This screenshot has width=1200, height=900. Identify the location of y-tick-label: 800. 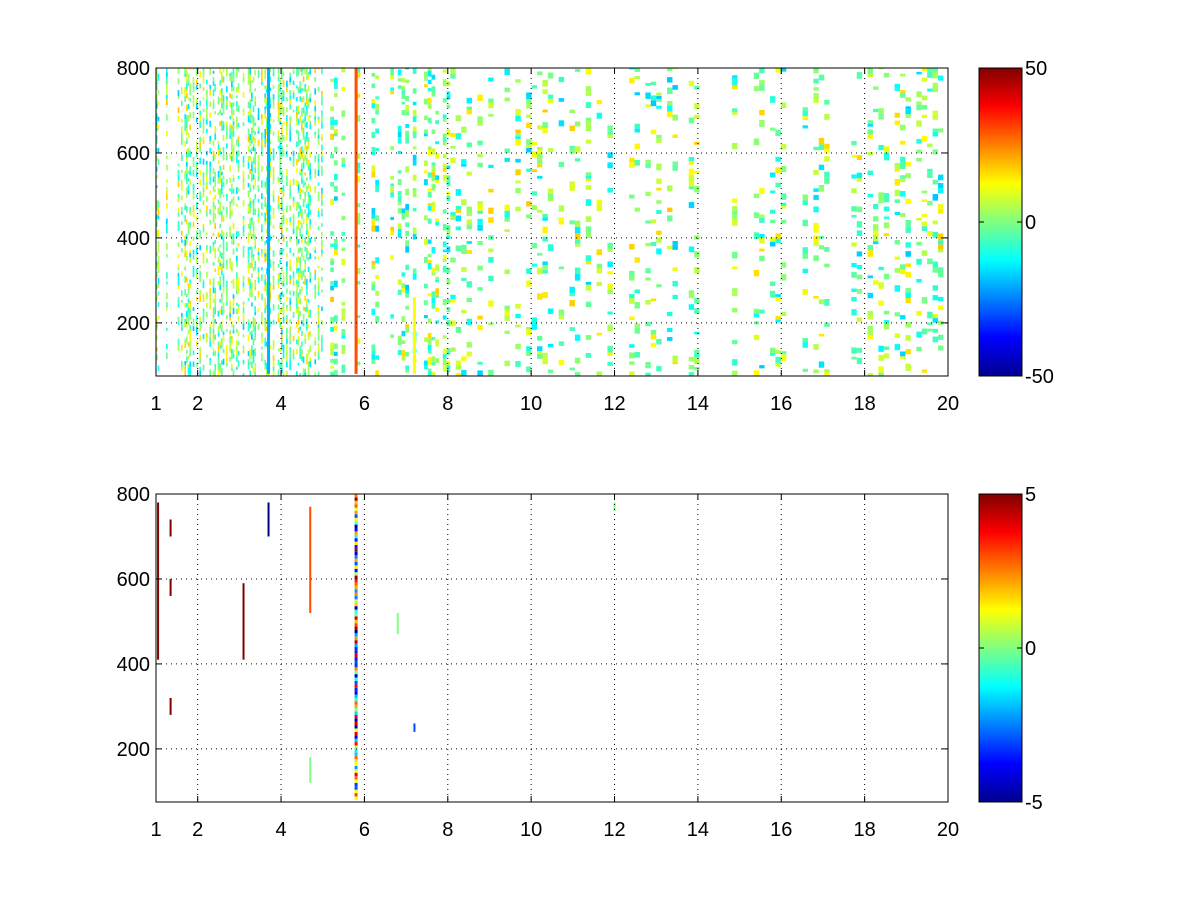
(133, 69).